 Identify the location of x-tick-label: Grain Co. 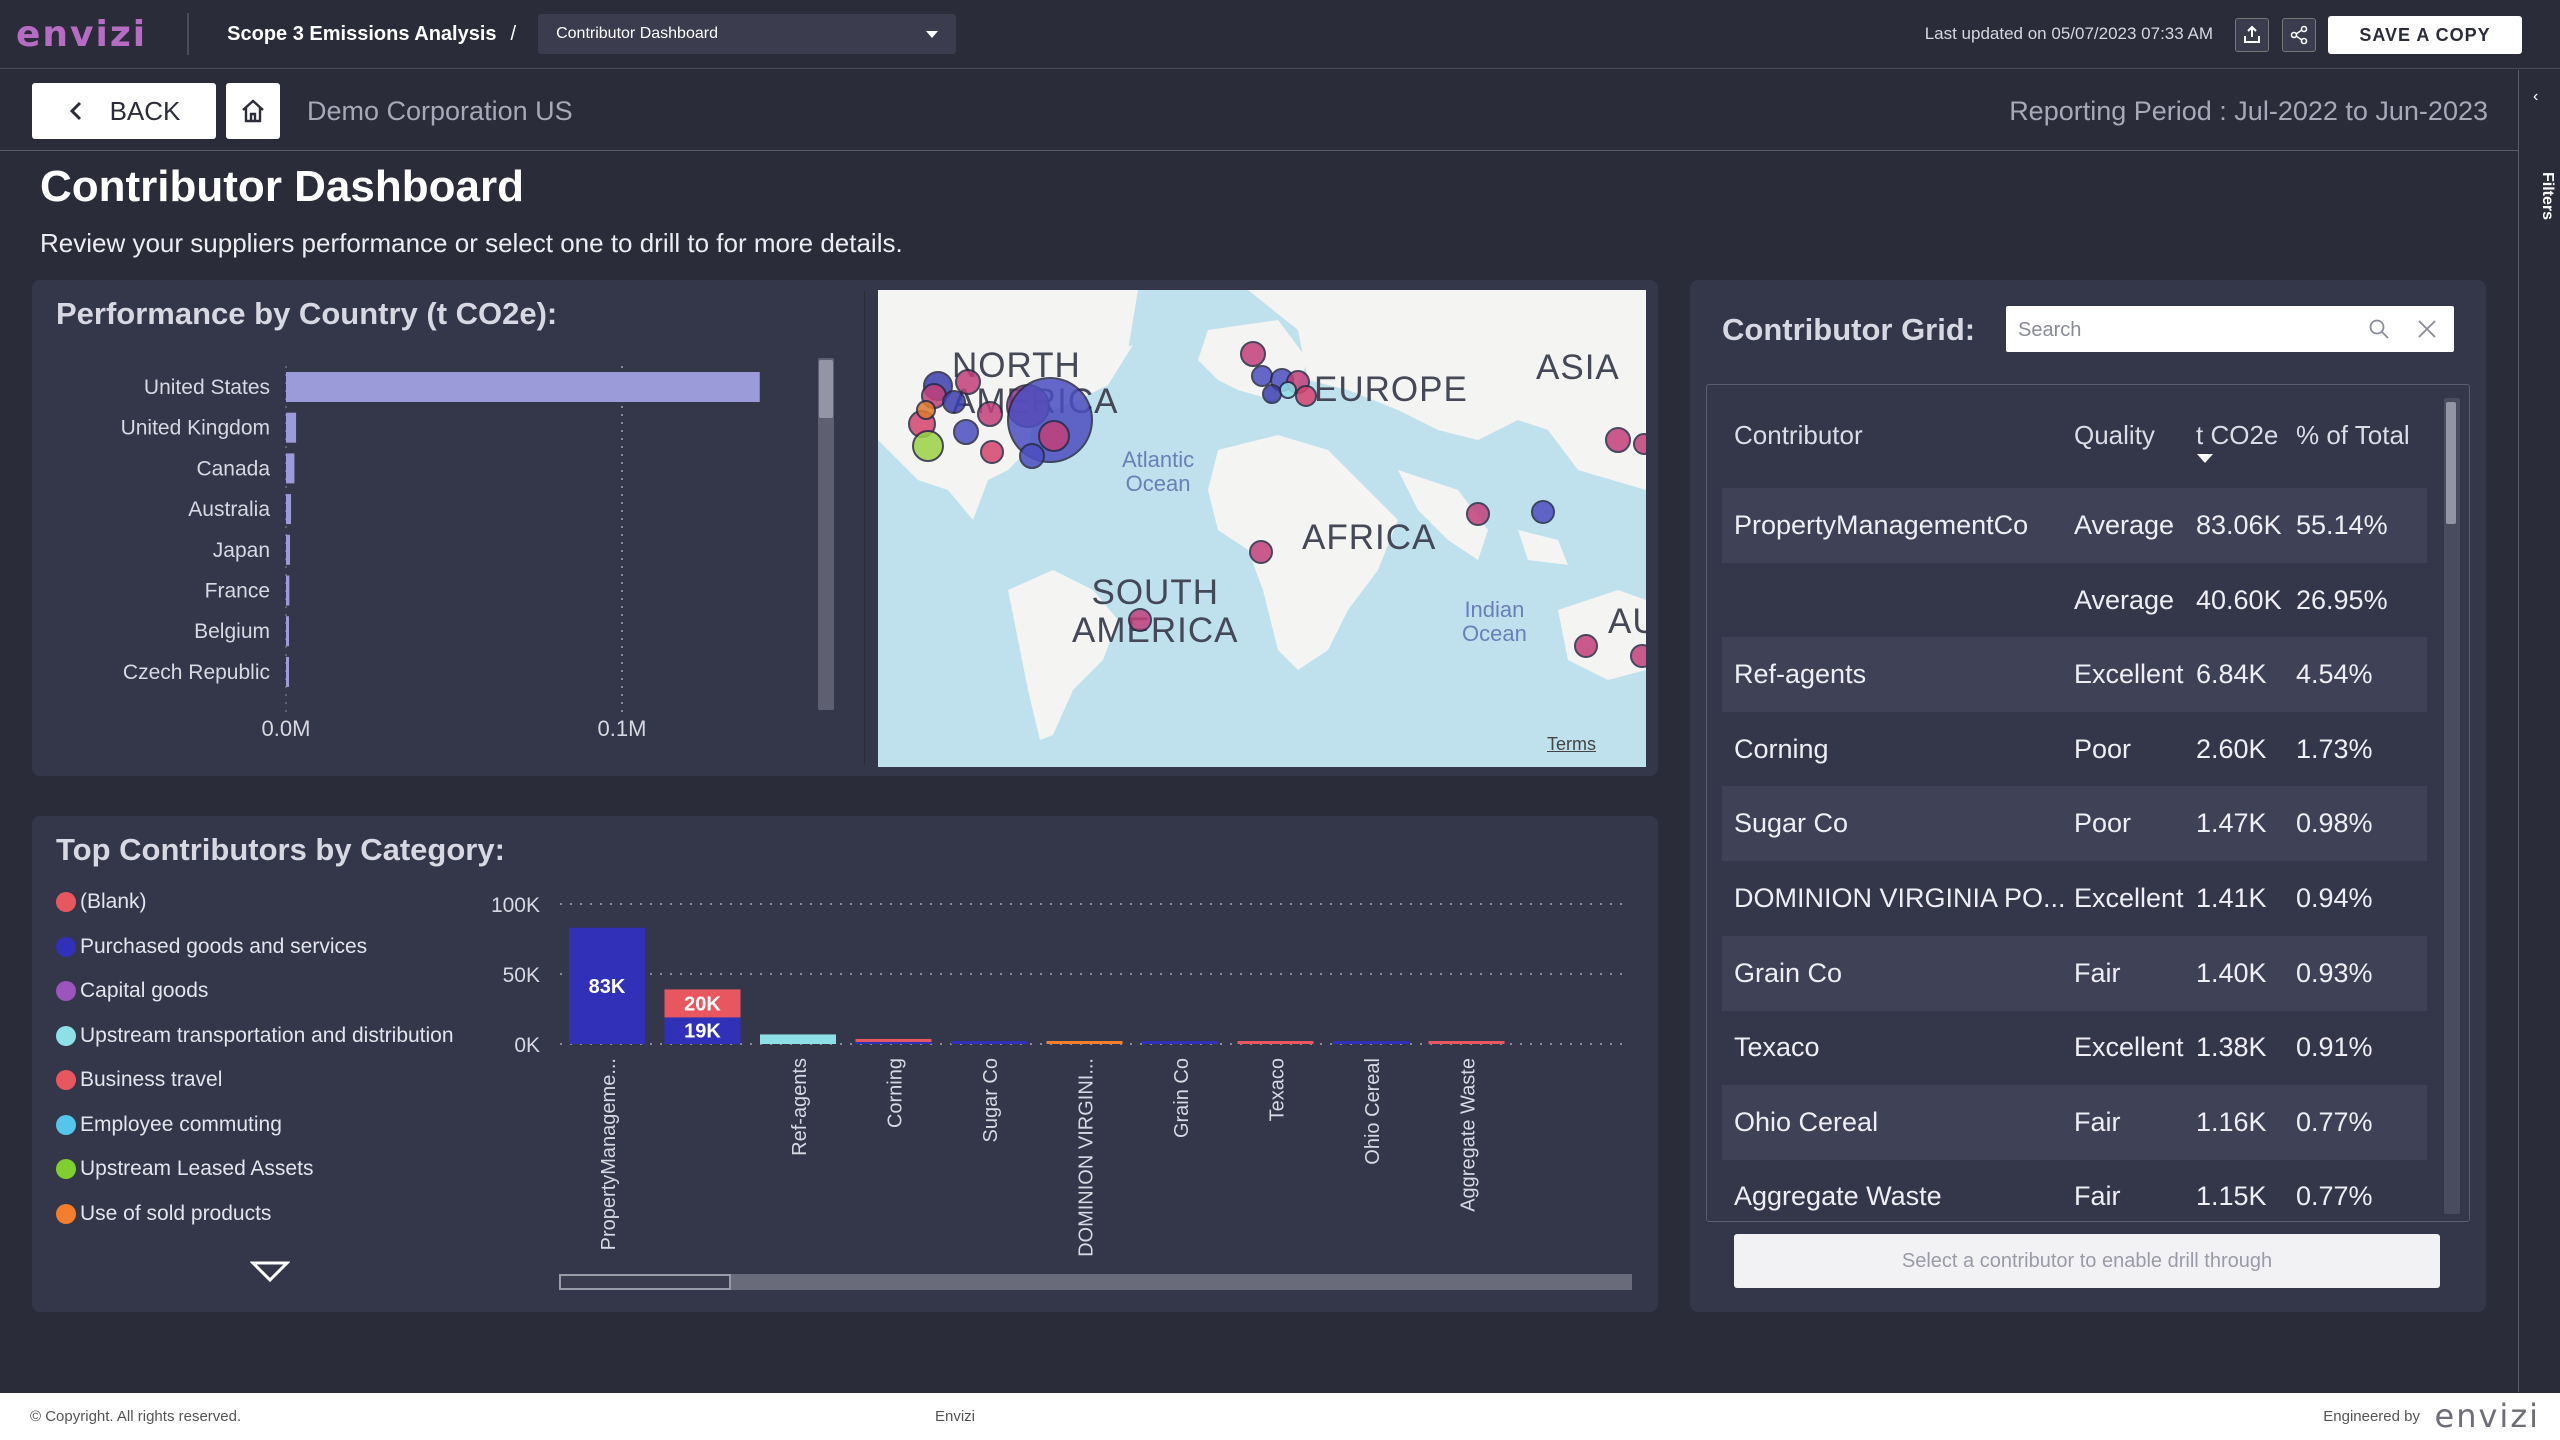
(1182, 1098).